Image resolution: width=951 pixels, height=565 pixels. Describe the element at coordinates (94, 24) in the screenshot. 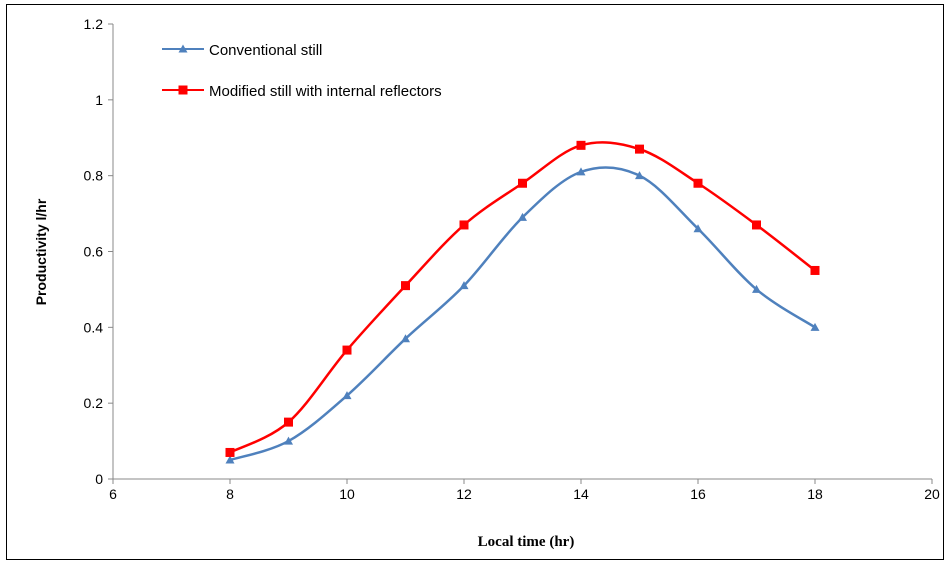

I see `y-tick-label: 1.2` at that location.